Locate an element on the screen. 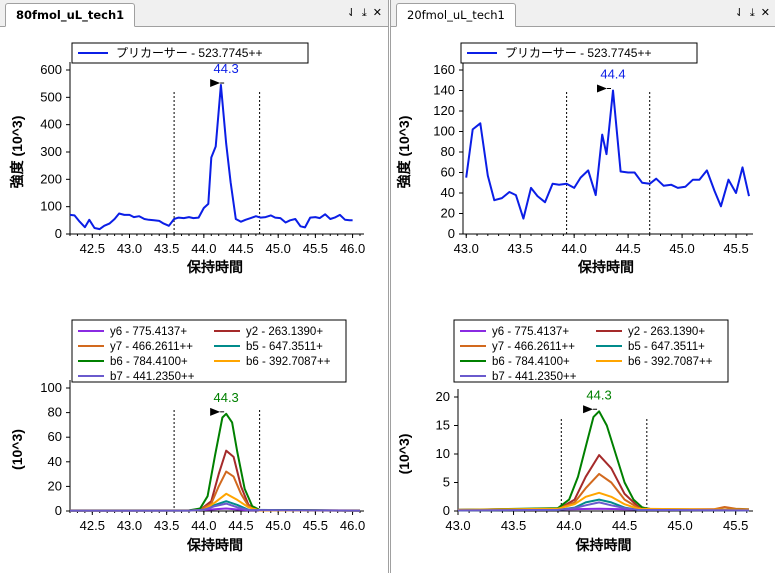  y-tick-label: 400 is located at coordinates (51, 124).